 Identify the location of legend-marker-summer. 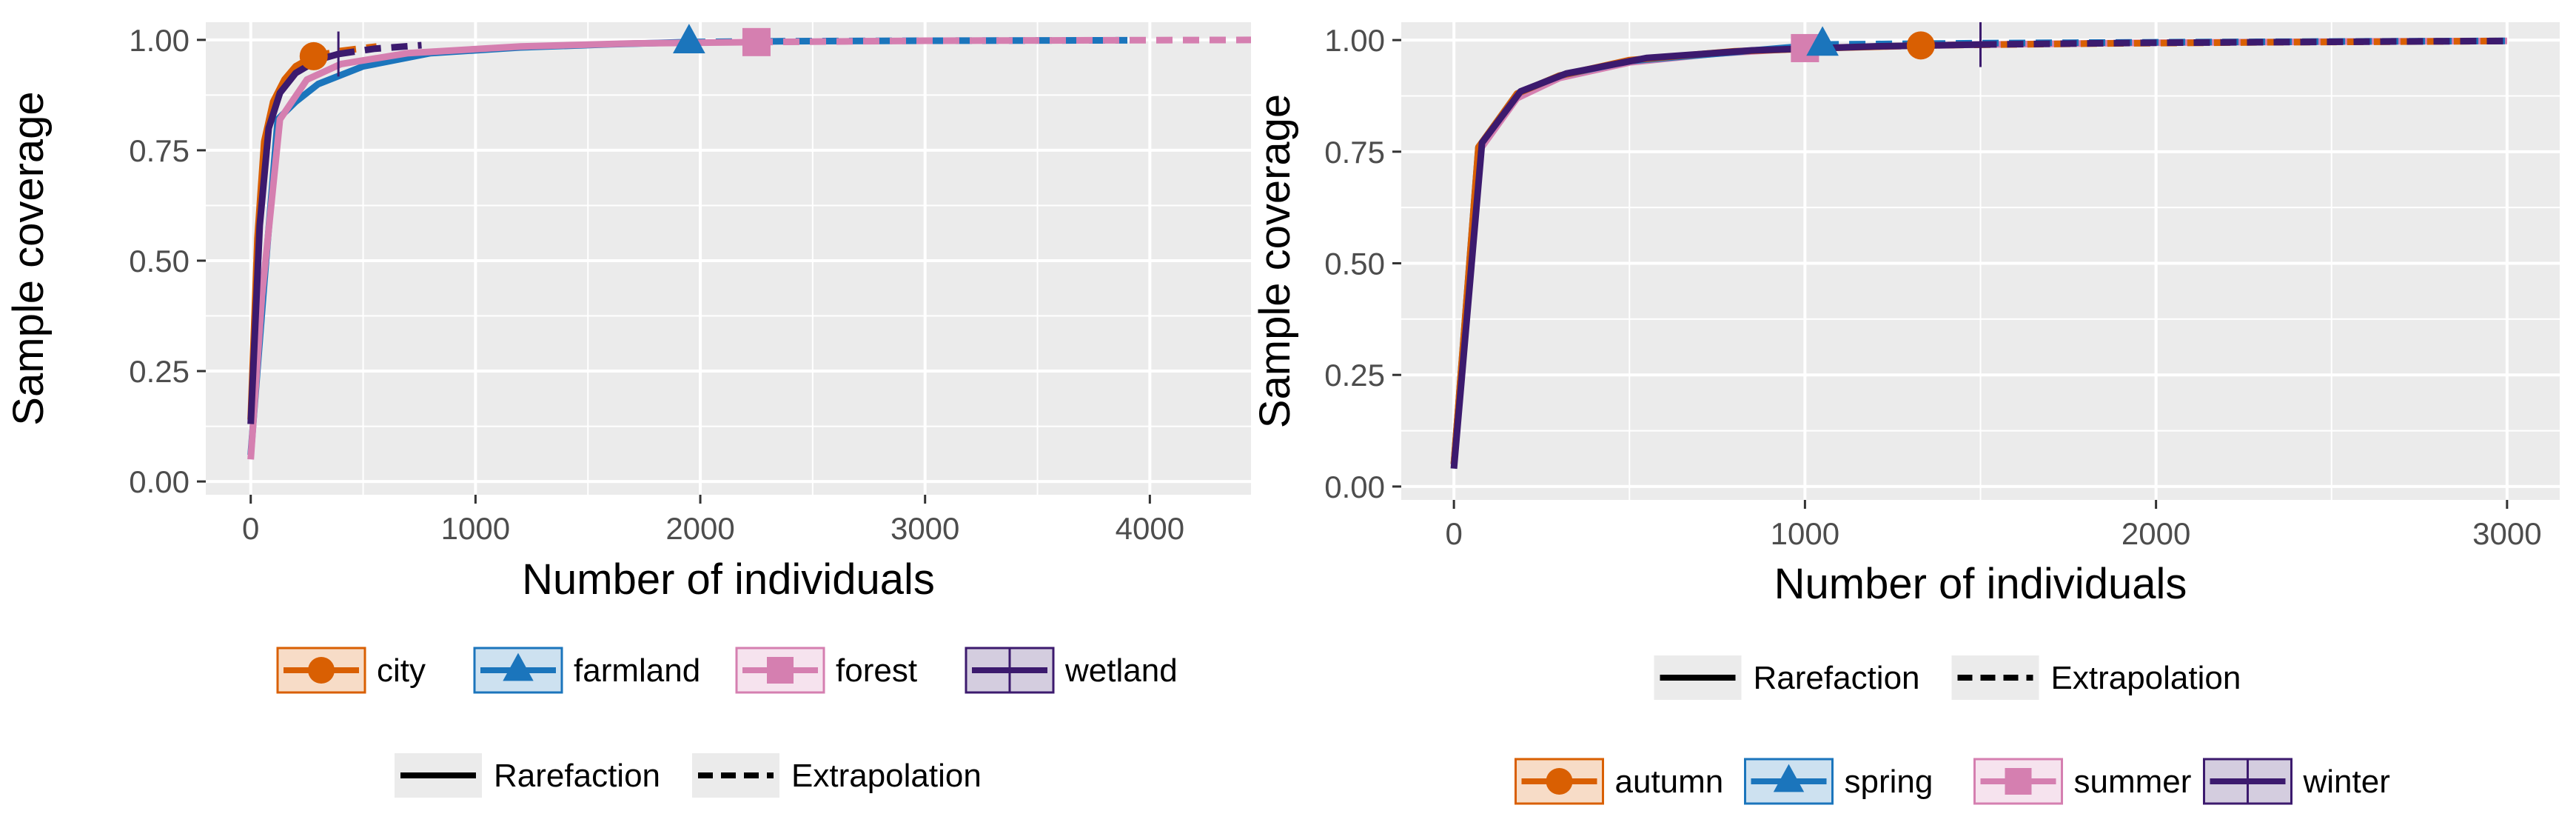
(2018, 781).